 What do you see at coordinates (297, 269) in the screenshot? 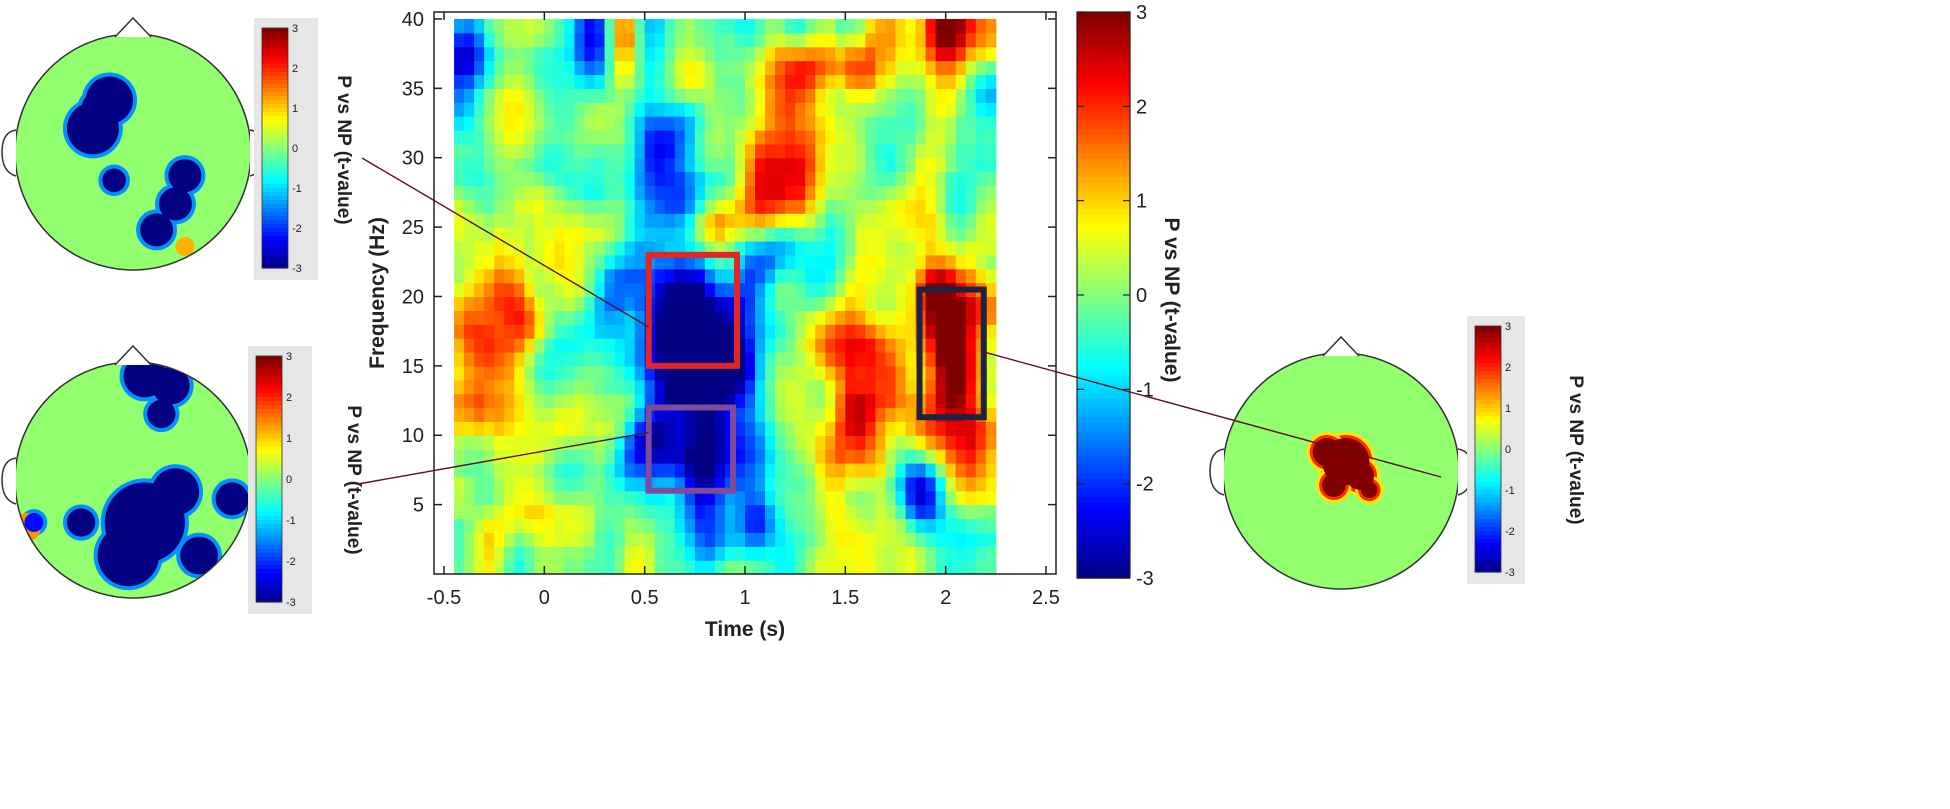
I see `colorbar-tick-label: -3` at bounding box center [297, 269].